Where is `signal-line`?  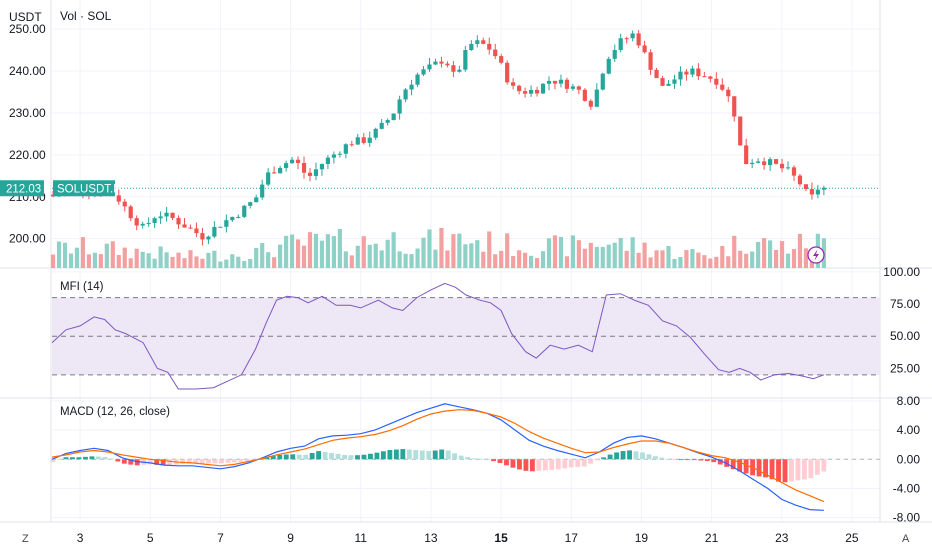 signal-line is located at coordinates (438, 456).